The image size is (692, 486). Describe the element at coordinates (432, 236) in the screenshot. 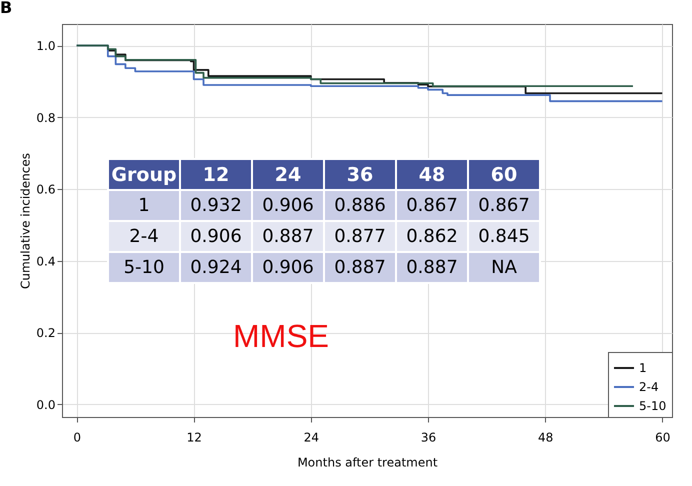

I see `annotation: 0.862` at that location.